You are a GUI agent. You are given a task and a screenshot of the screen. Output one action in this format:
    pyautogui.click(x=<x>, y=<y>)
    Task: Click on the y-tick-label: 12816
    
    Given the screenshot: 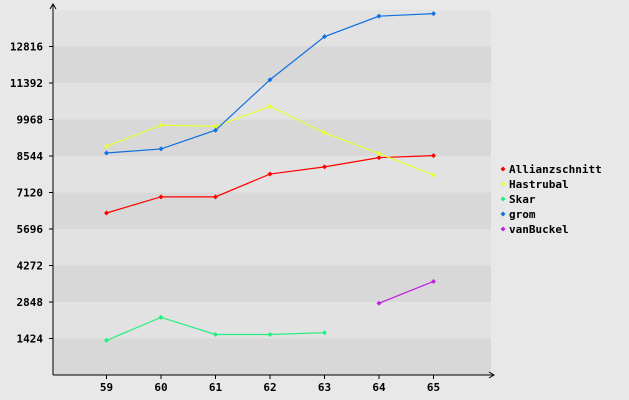 What is the action you would take?
    pyautogui.click(x=26, y=47)
    